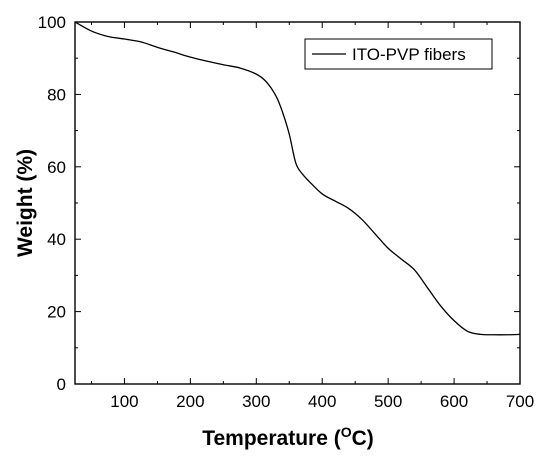  Describe the element at coordinates (25, 203) in the screenshot. I see `y-axis-title: Weight (%)` at that location.